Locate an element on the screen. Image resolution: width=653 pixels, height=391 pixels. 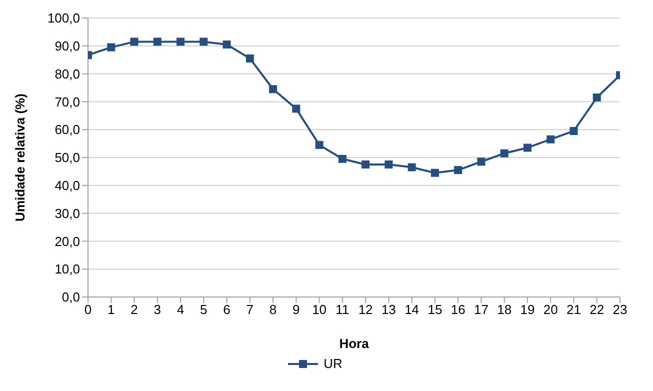
x-tick-label: 0 is located at coordinates (88, 310).